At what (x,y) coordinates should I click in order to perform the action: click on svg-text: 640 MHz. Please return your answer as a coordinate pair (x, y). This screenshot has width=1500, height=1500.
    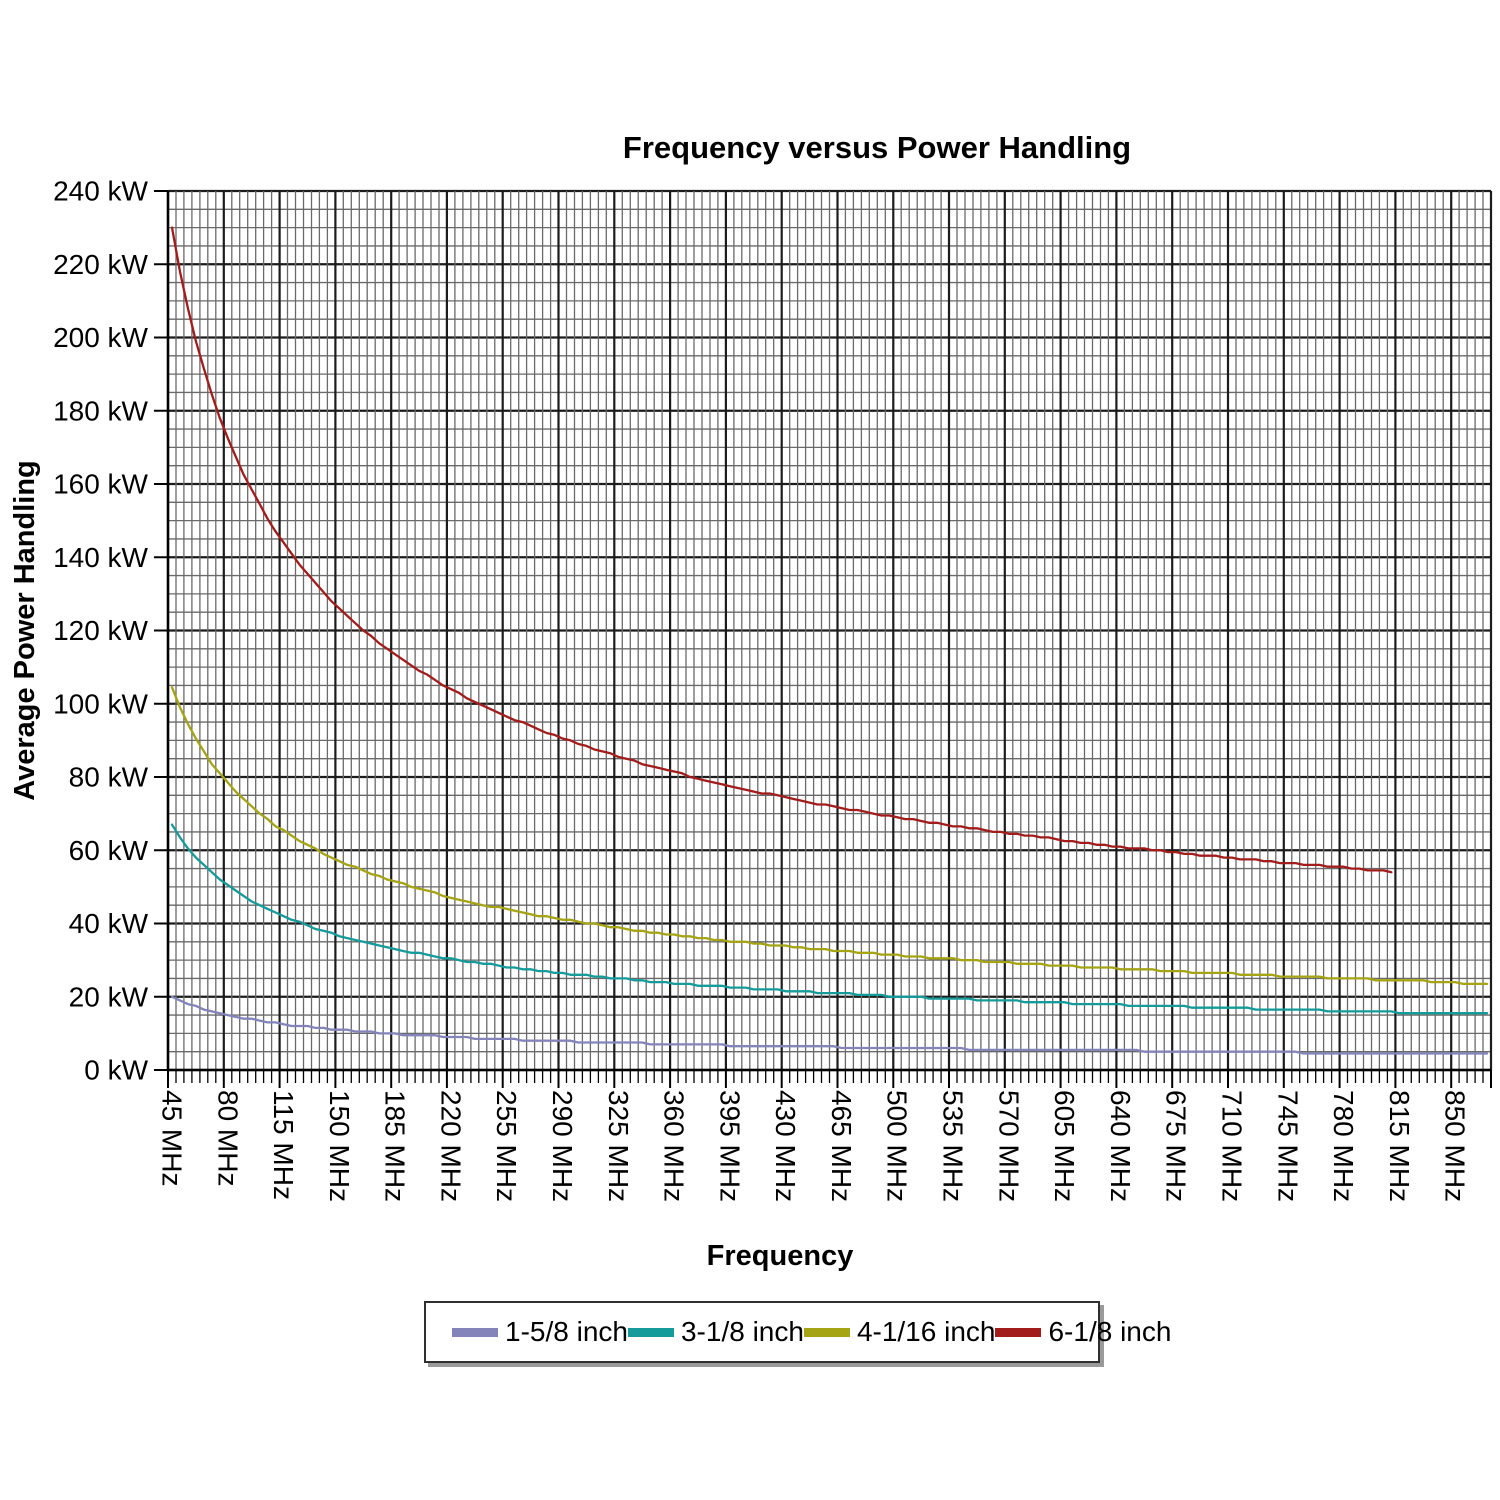
    Looking at the image, I should click on (1120, 1146).